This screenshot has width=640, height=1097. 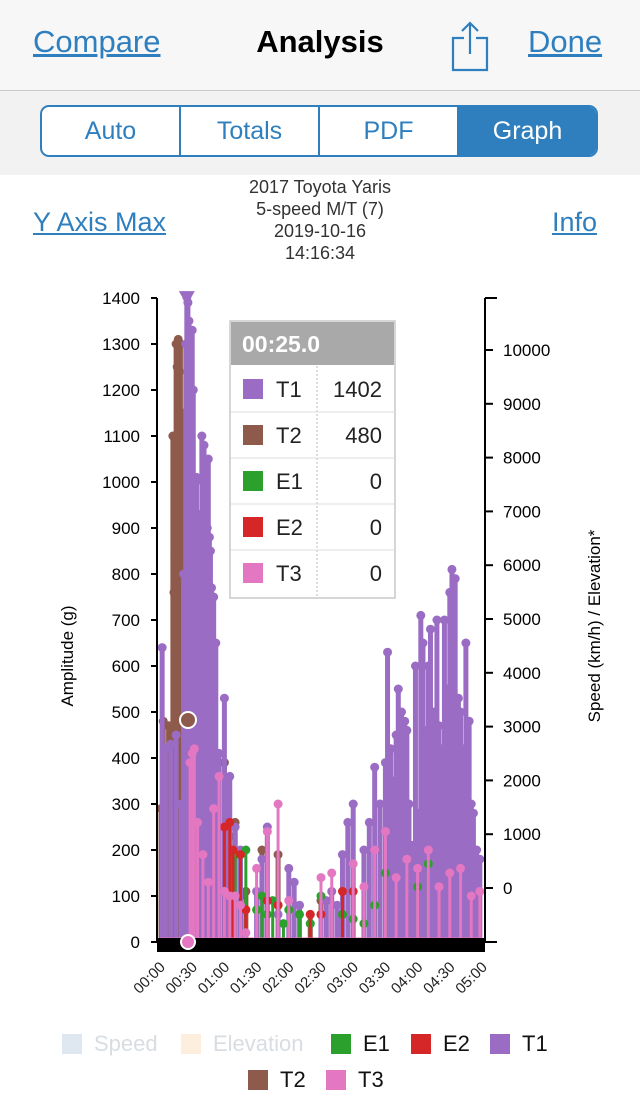 I want to click on cursor-marker-t3, so click(x=188, y=942).